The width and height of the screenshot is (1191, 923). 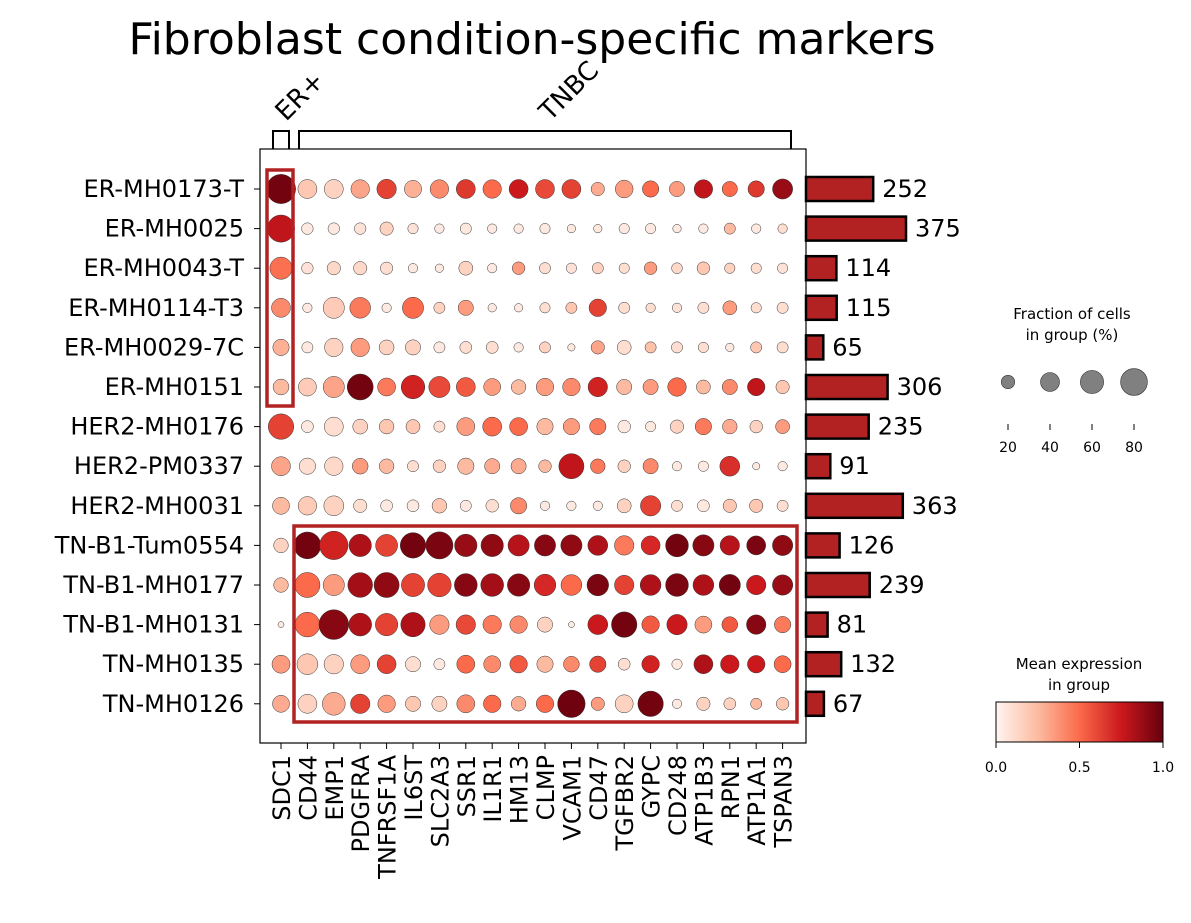 What do you see at coordinates (282, 788) in the screenshot?
I see `gene-label: SDC1` at bounding box center [282, 788].